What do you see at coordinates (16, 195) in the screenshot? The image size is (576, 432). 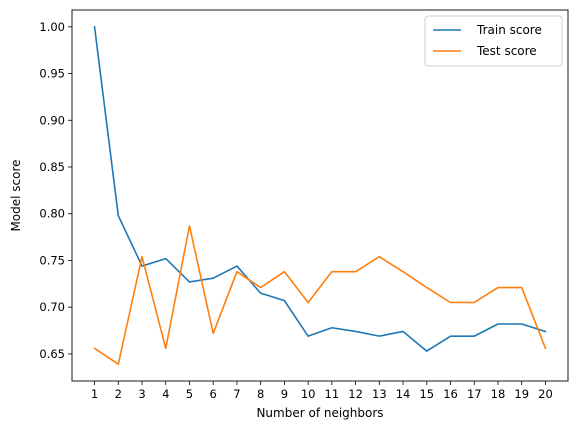 I see `y-axis-label: Model score` at bounding box center [16, 195].